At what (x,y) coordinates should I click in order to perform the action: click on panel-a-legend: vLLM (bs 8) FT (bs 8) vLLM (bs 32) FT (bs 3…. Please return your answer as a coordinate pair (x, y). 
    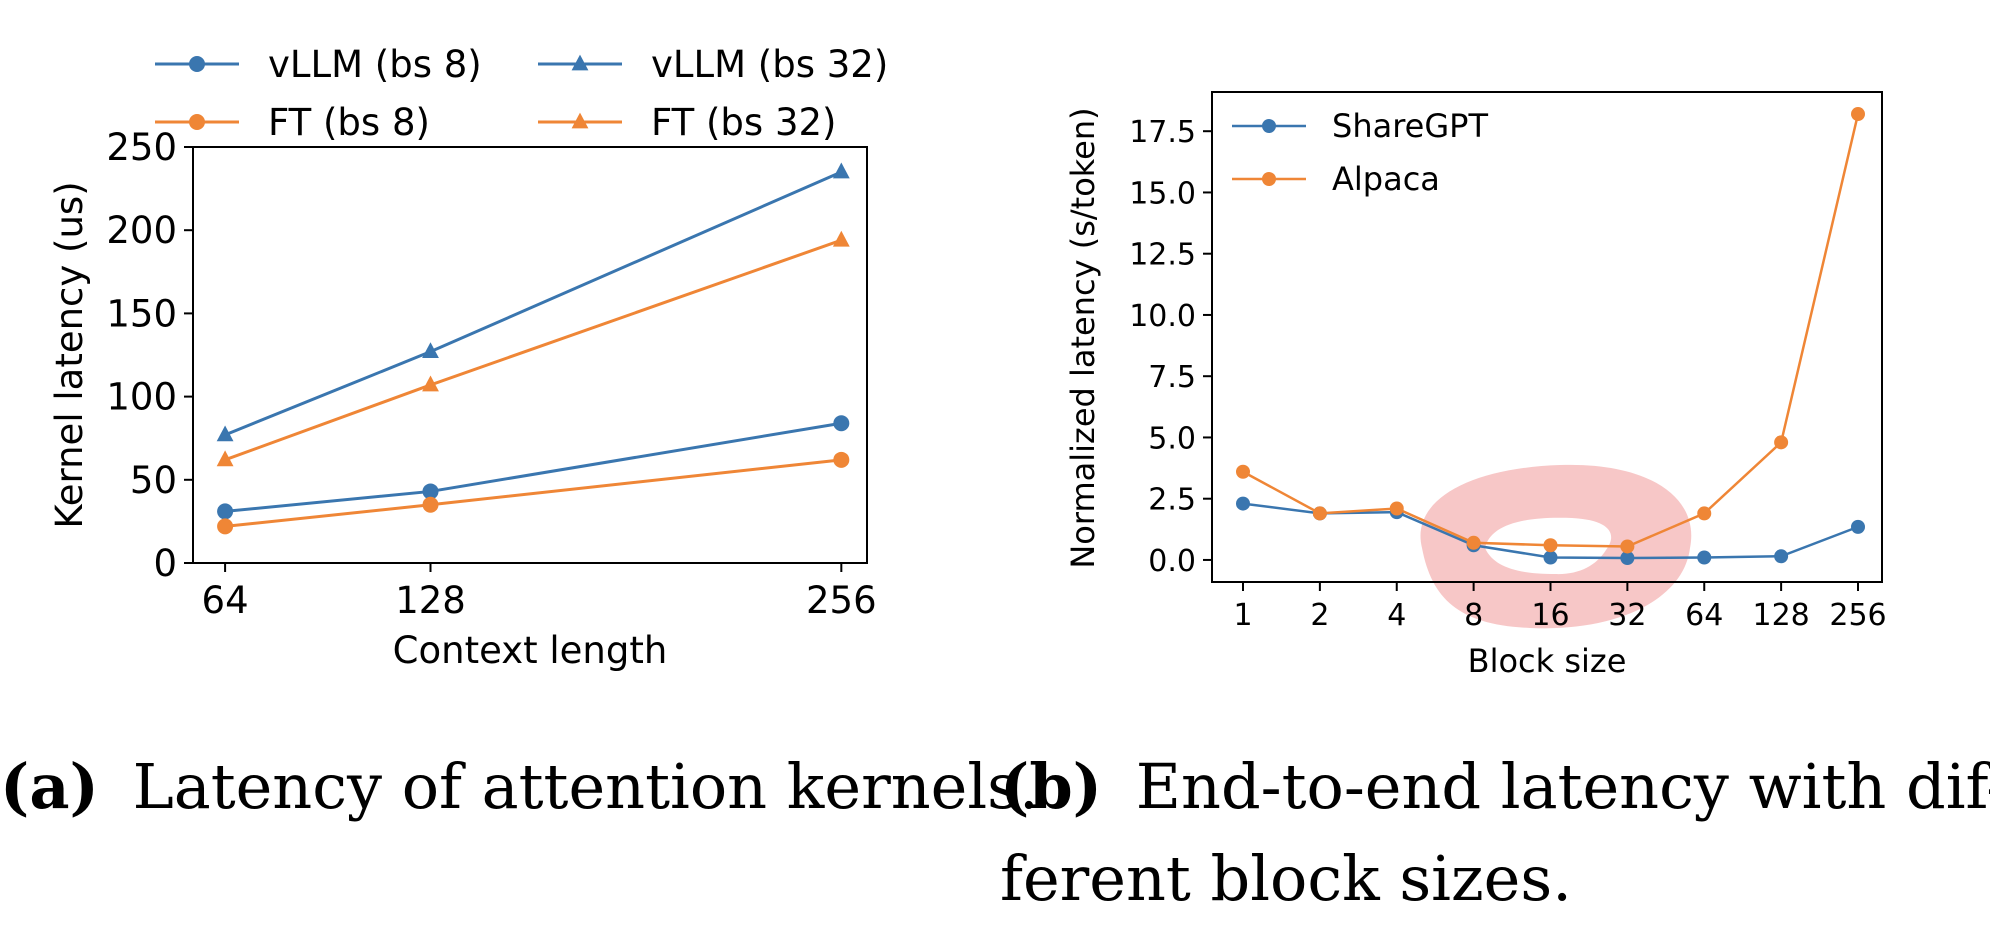
    Looking at the image, I should click on (521, 93).